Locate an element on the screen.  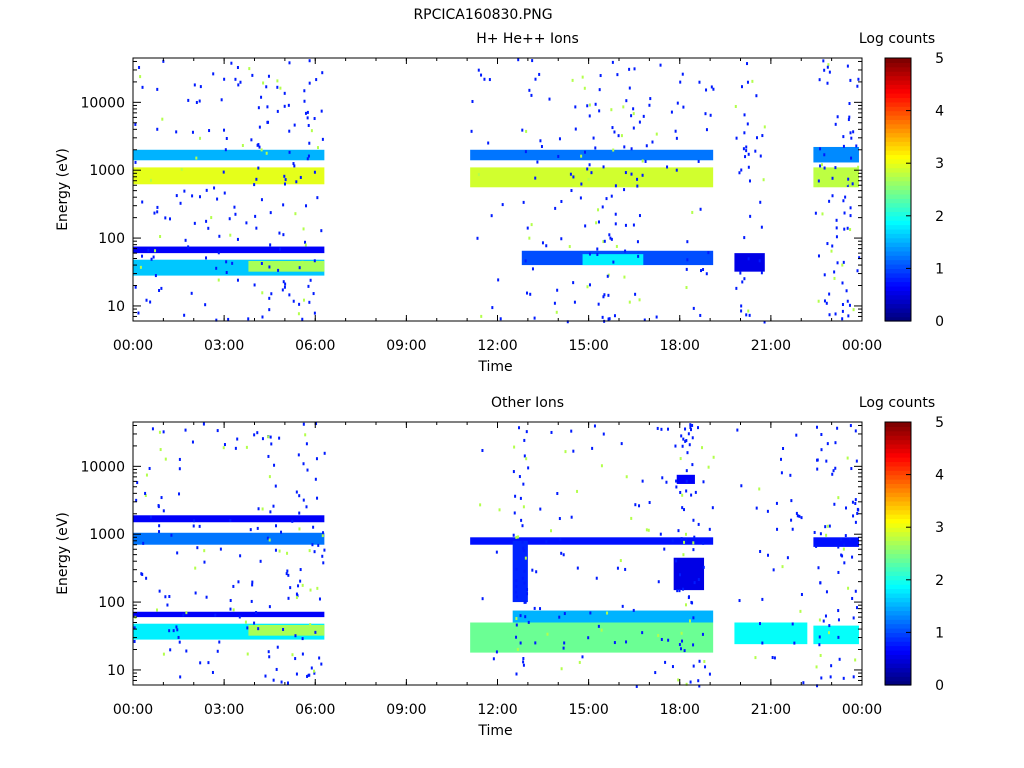
y-tick-label: 10 is located at coordinates (116, 671).